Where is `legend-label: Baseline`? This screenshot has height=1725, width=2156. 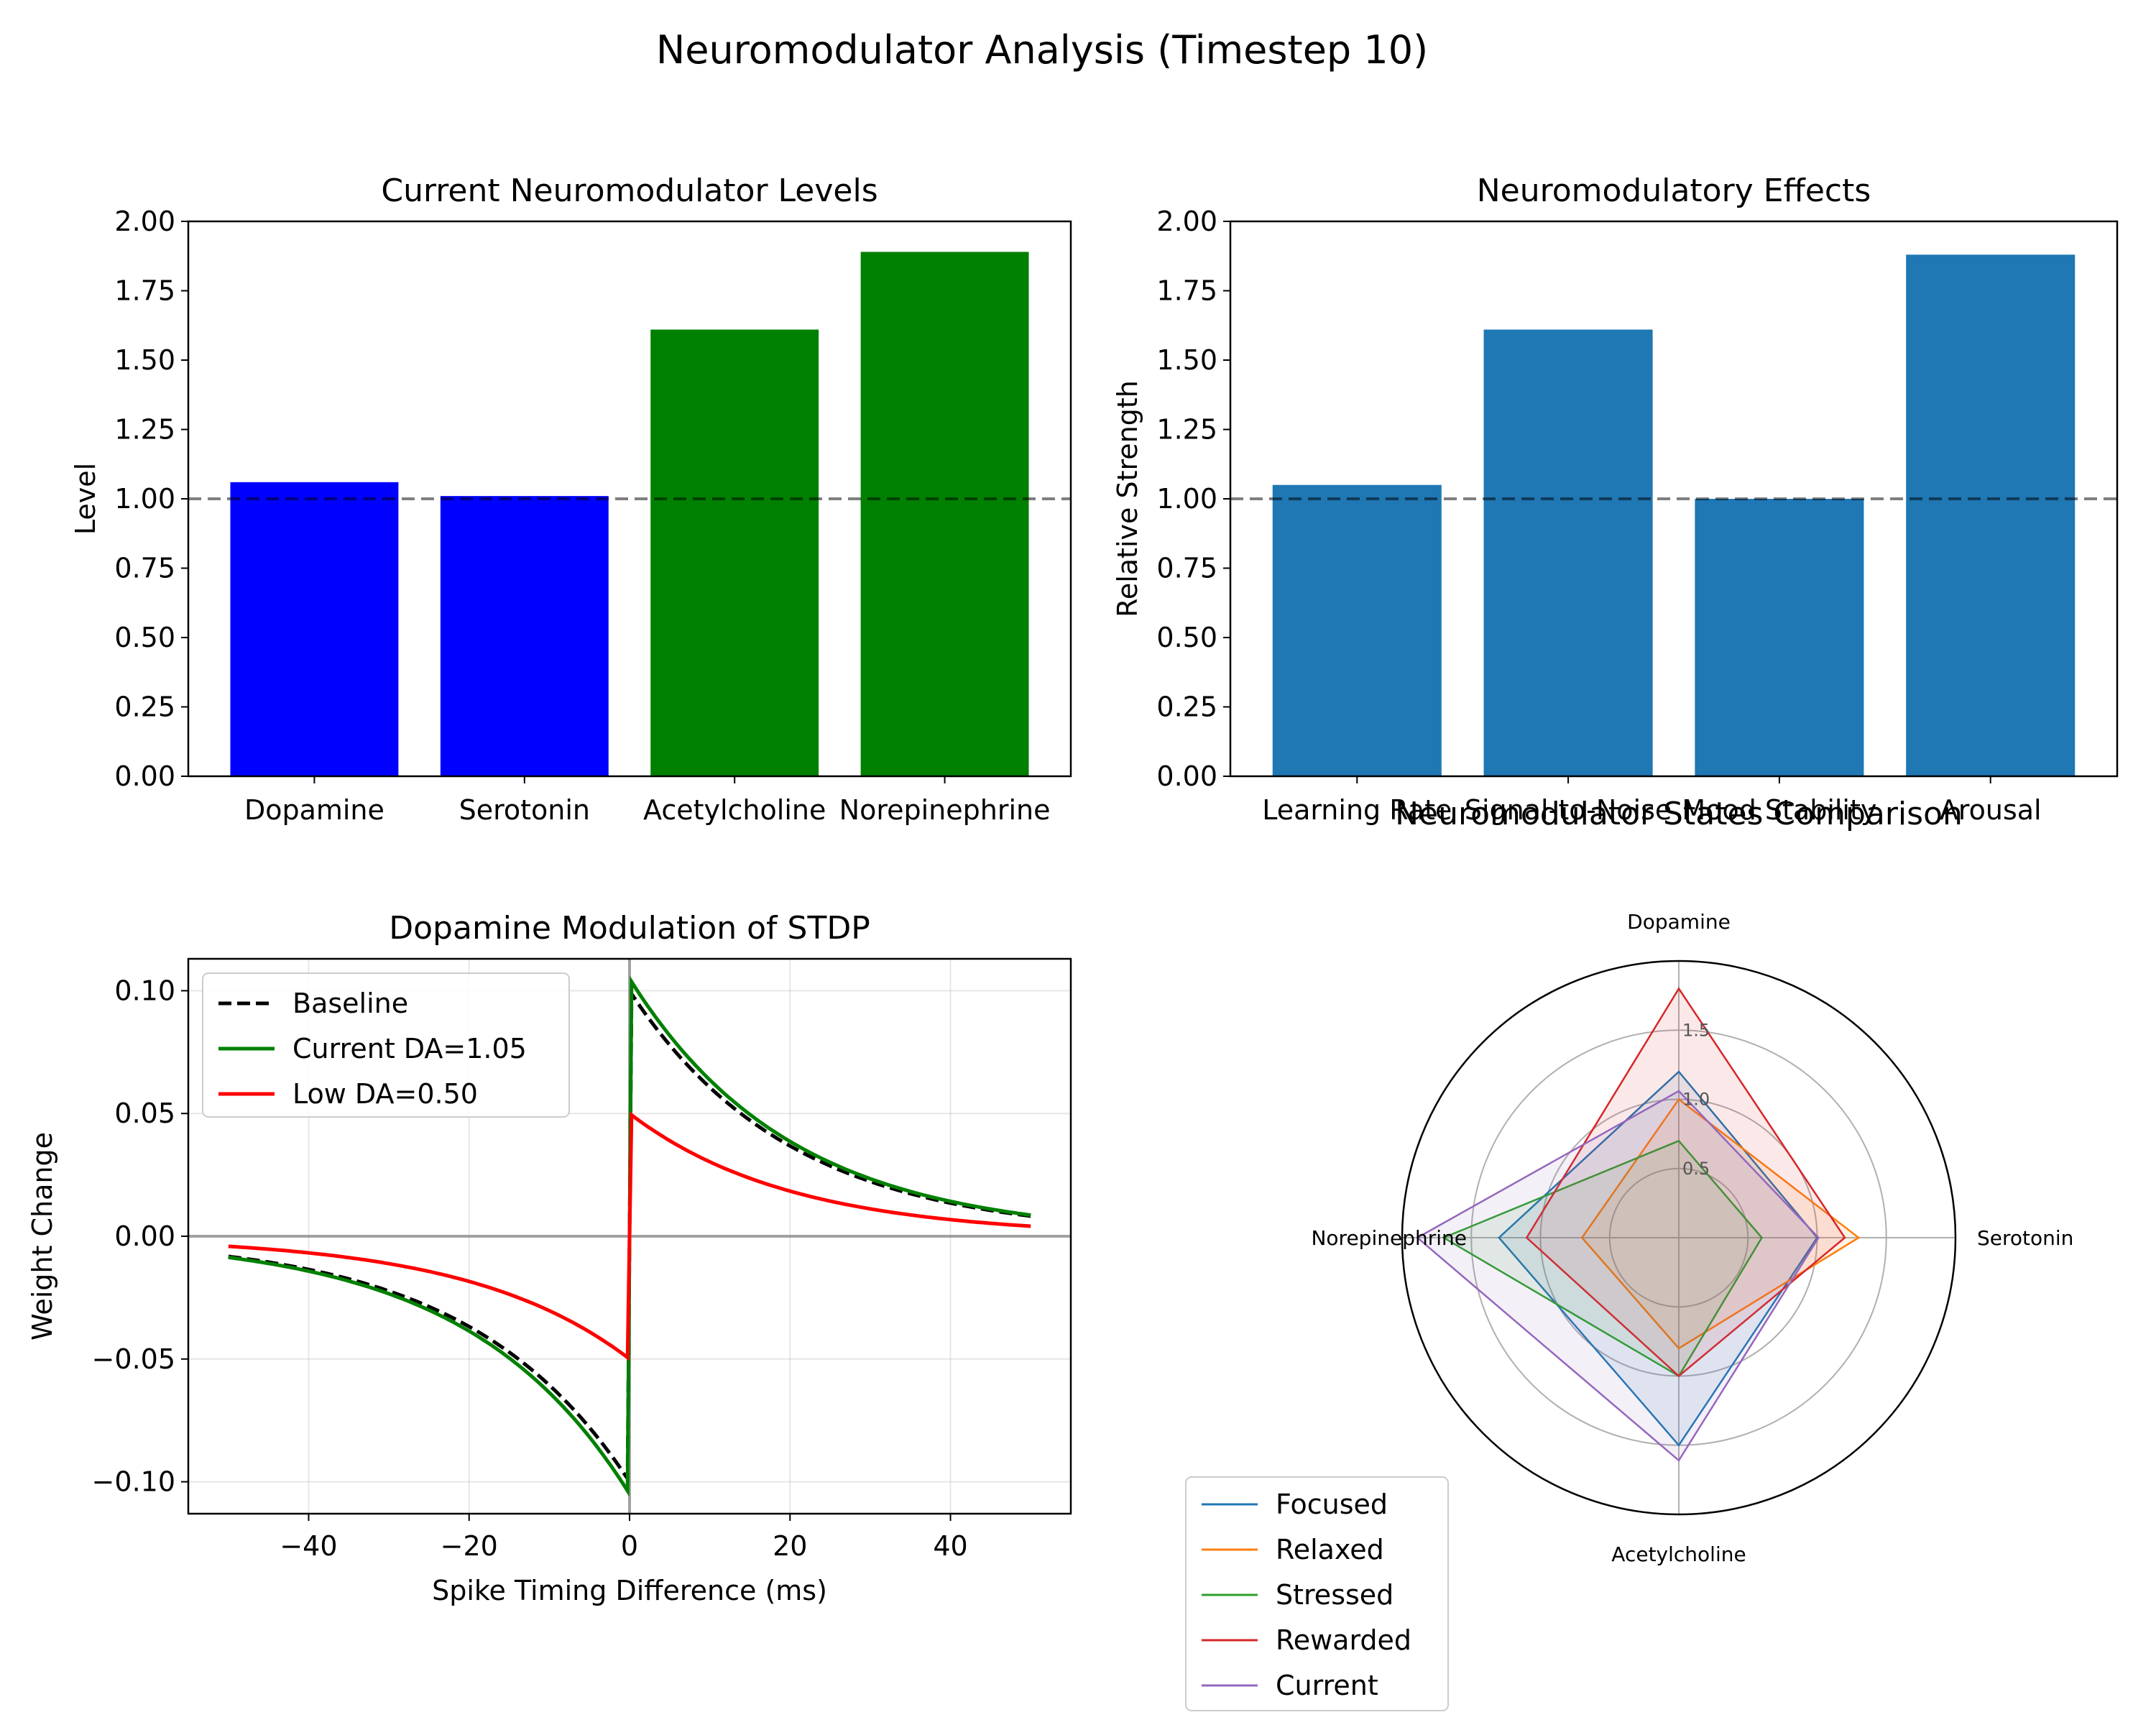 legend-label: Baseline is located at coordinates (350, 1003).